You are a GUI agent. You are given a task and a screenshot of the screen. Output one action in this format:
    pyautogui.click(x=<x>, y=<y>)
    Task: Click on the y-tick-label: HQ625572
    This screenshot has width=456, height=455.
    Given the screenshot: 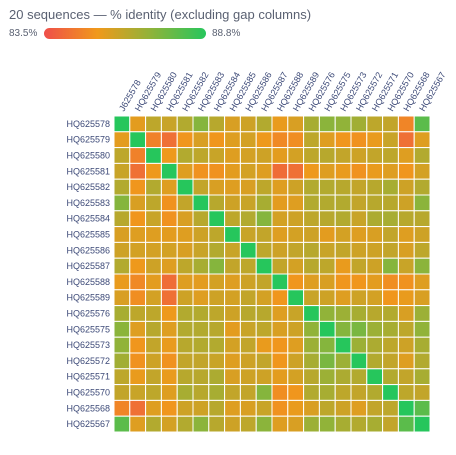 What is the action you would take?
    pyautogui.click(x=88, y=361)
    